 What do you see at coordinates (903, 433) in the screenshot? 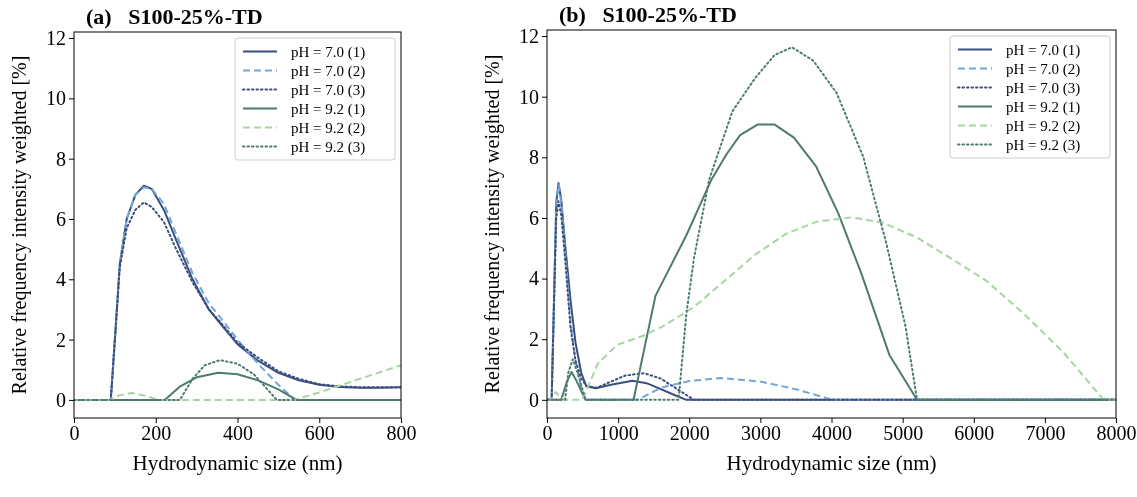
I see `x-tick-label: 5000` at bounding box center [903, 433].